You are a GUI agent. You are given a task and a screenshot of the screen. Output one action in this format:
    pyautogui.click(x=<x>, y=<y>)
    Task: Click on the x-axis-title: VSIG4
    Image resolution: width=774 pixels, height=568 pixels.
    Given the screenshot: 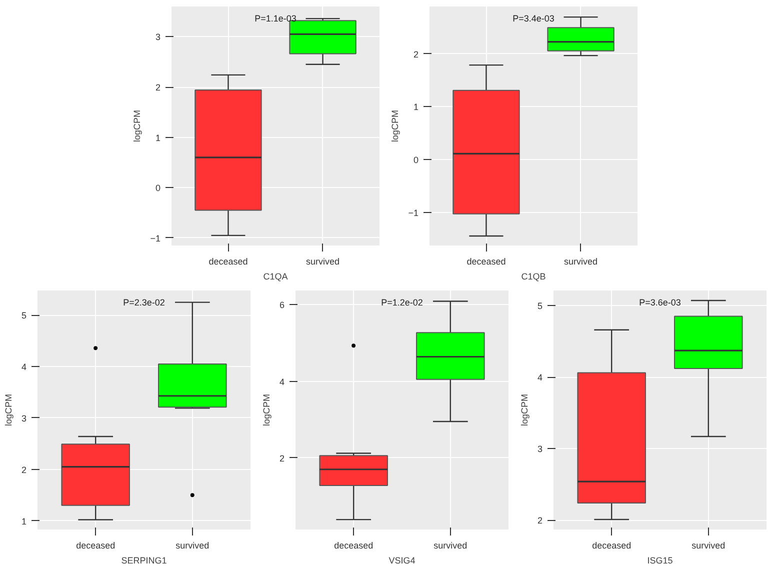 What is the action you would take?
    pyautogui.click(x=402, y=561)
    